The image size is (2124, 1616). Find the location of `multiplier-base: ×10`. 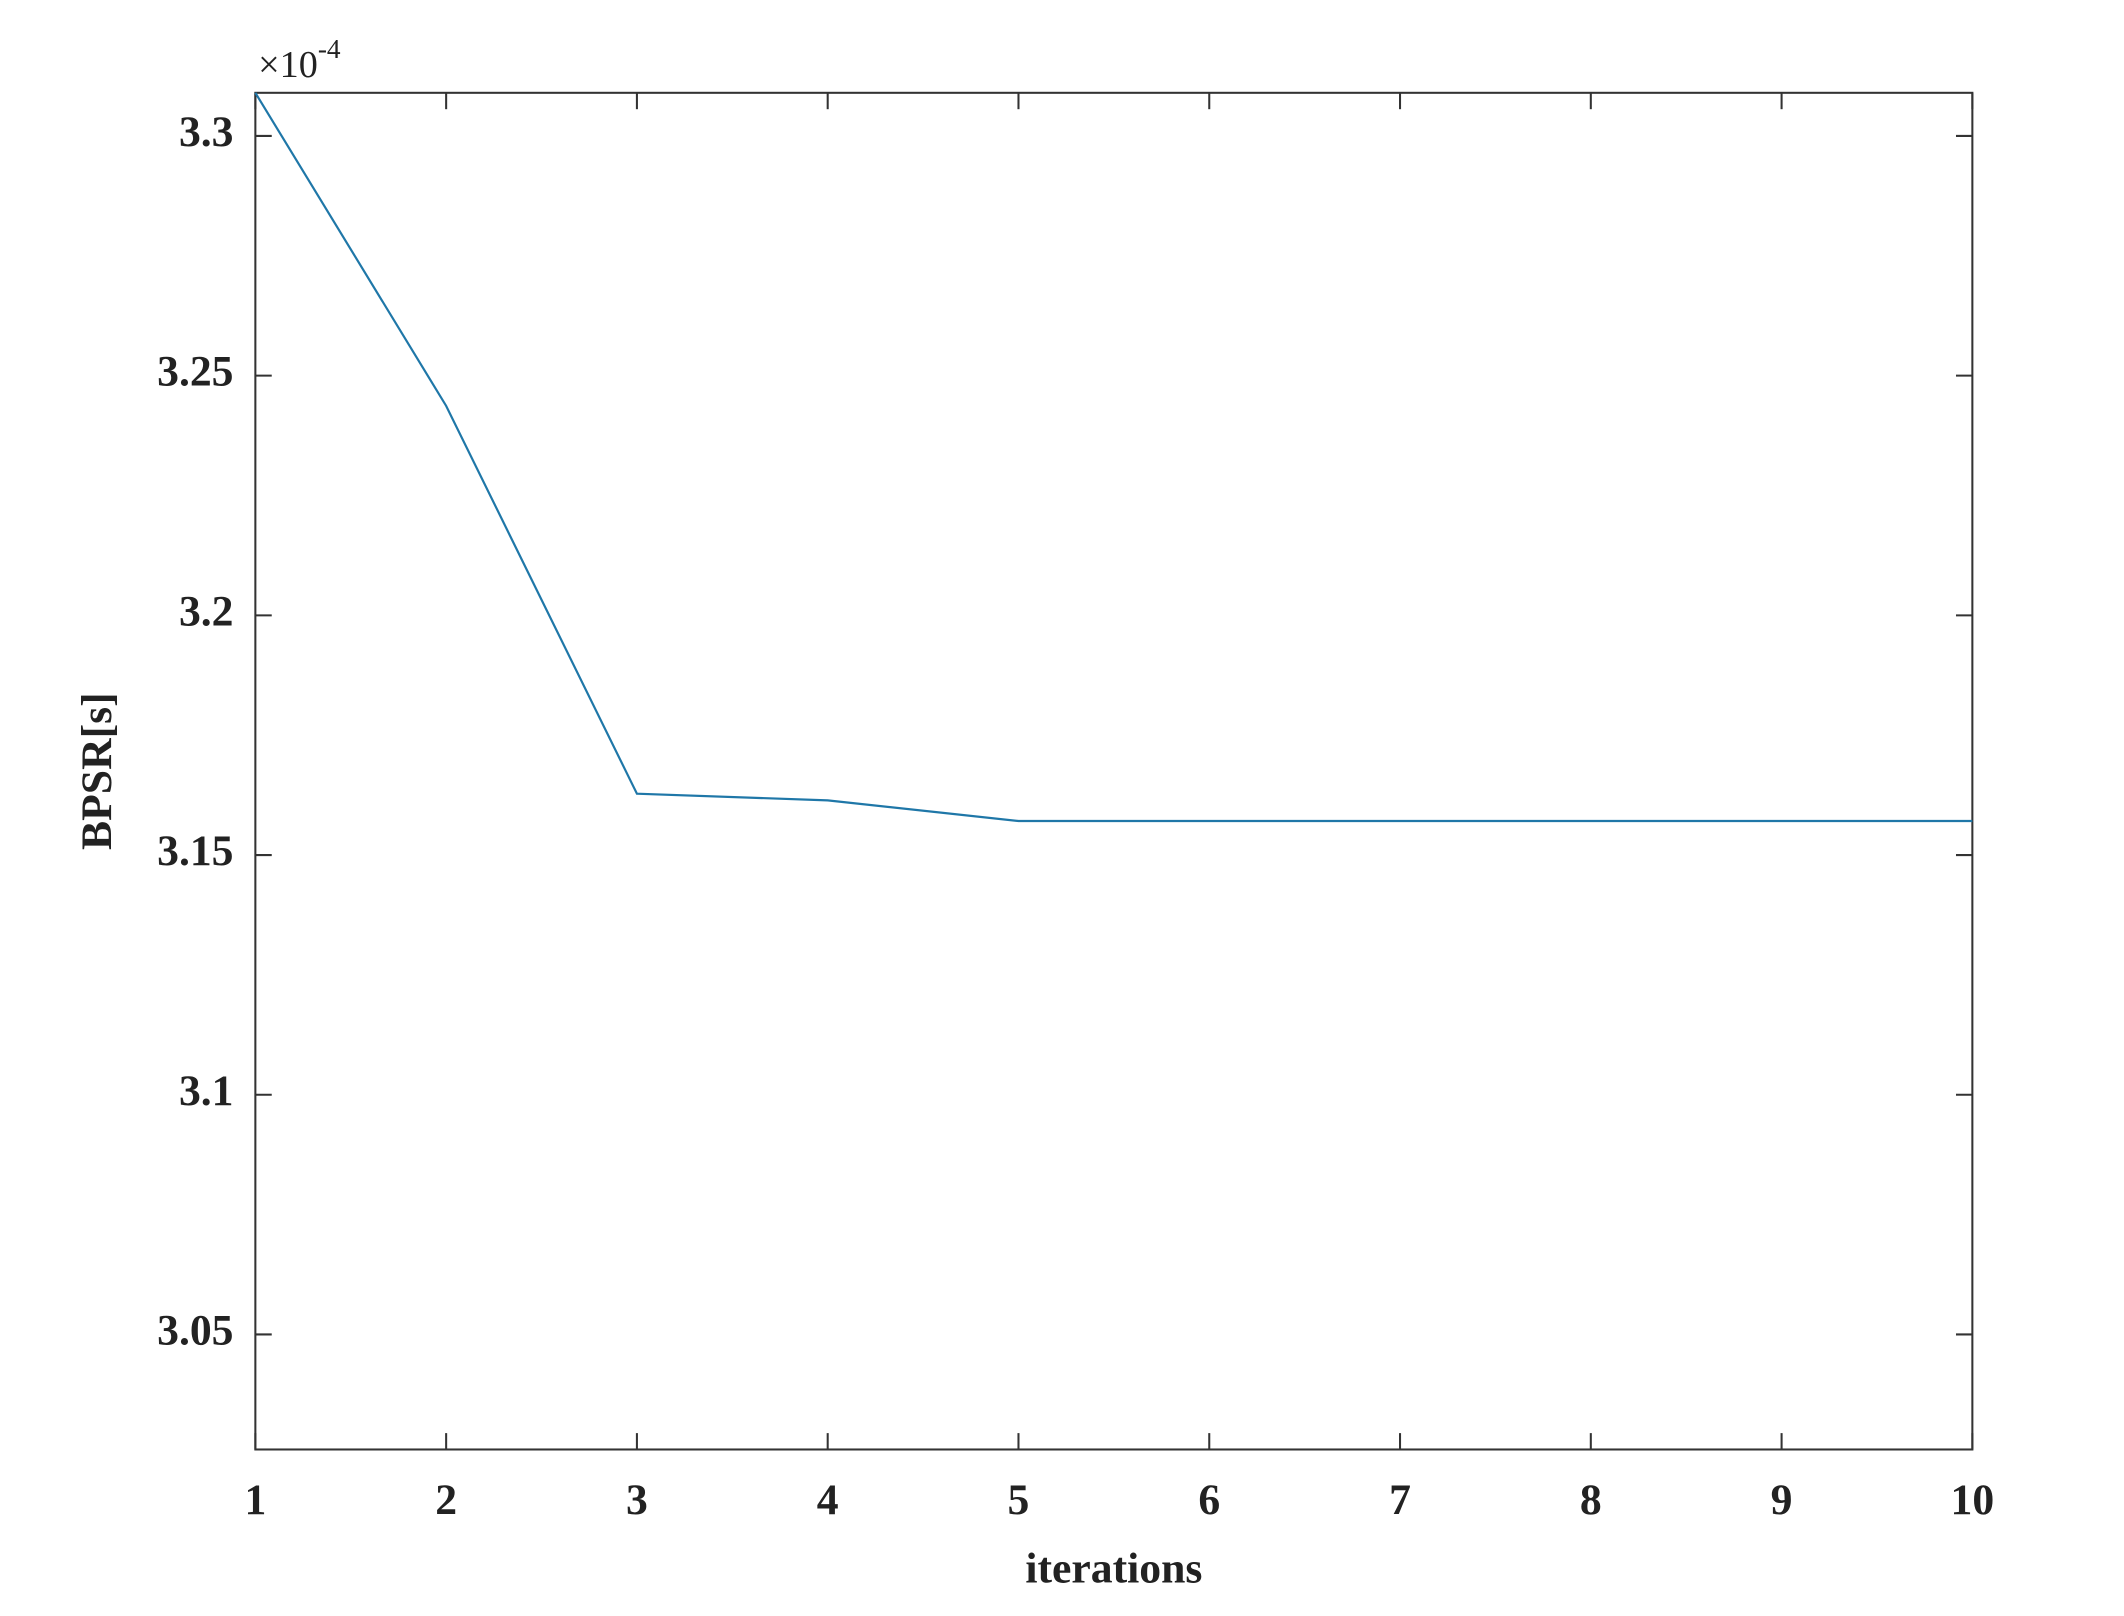

multiplier-base: ×10 is located at coordinates (288, 65).